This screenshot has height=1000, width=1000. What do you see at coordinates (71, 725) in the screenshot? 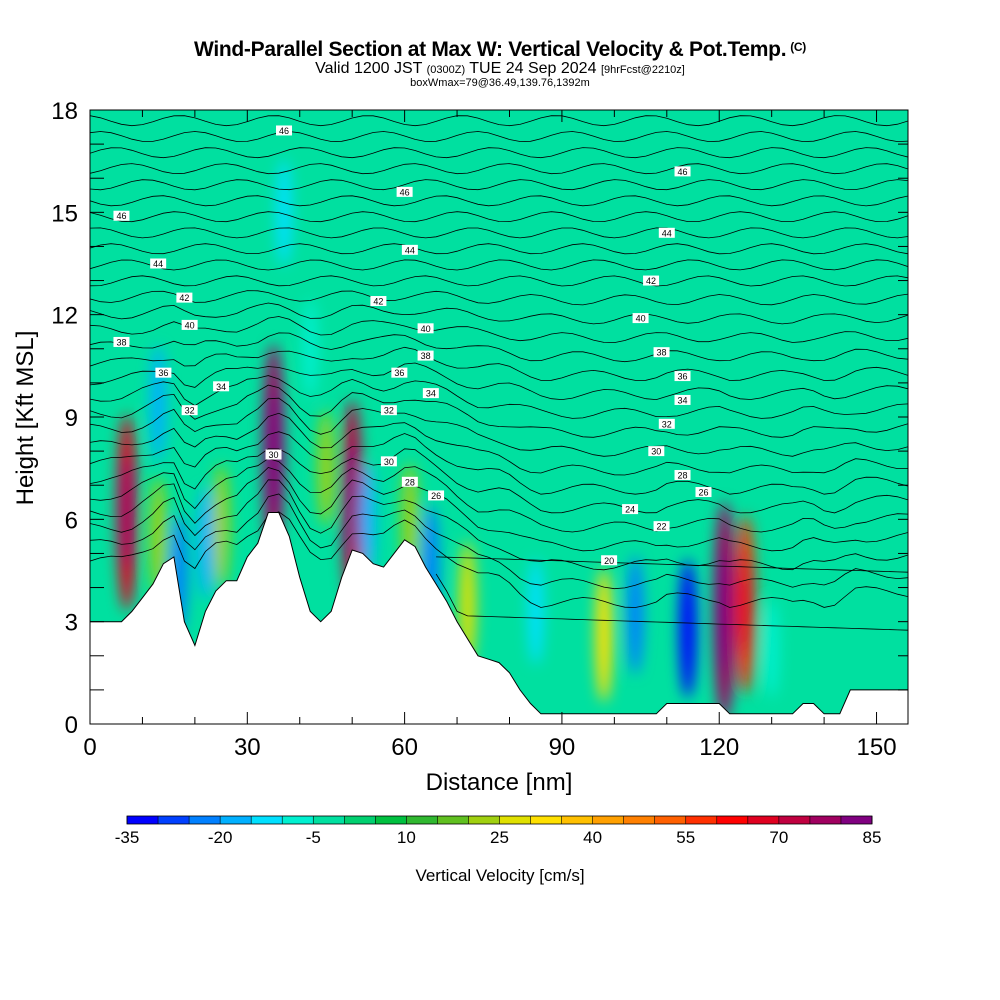
I see `y-tick-label: 0` at bounding box center [71, 725].